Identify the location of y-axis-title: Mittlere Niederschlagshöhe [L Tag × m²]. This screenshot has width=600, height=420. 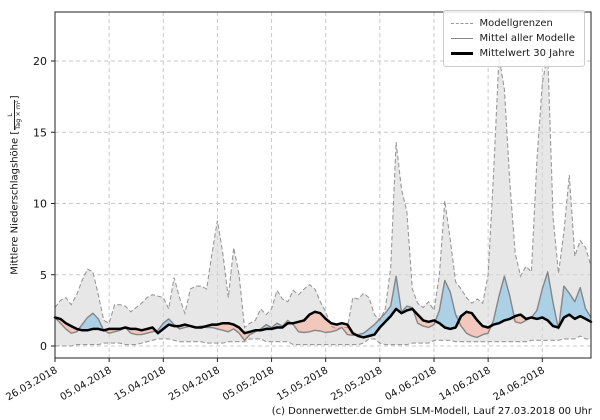
(14, 185).